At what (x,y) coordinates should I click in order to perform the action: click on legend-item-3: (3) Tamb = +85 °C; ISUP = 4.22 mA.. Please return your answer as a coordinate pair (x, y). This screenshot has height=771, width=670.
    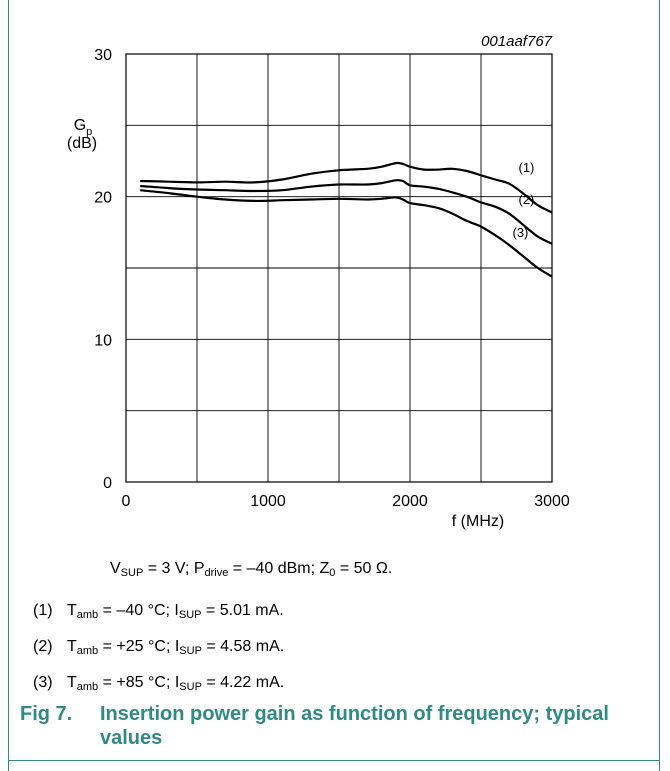
    Looking at the image, I should click on (159, 683).